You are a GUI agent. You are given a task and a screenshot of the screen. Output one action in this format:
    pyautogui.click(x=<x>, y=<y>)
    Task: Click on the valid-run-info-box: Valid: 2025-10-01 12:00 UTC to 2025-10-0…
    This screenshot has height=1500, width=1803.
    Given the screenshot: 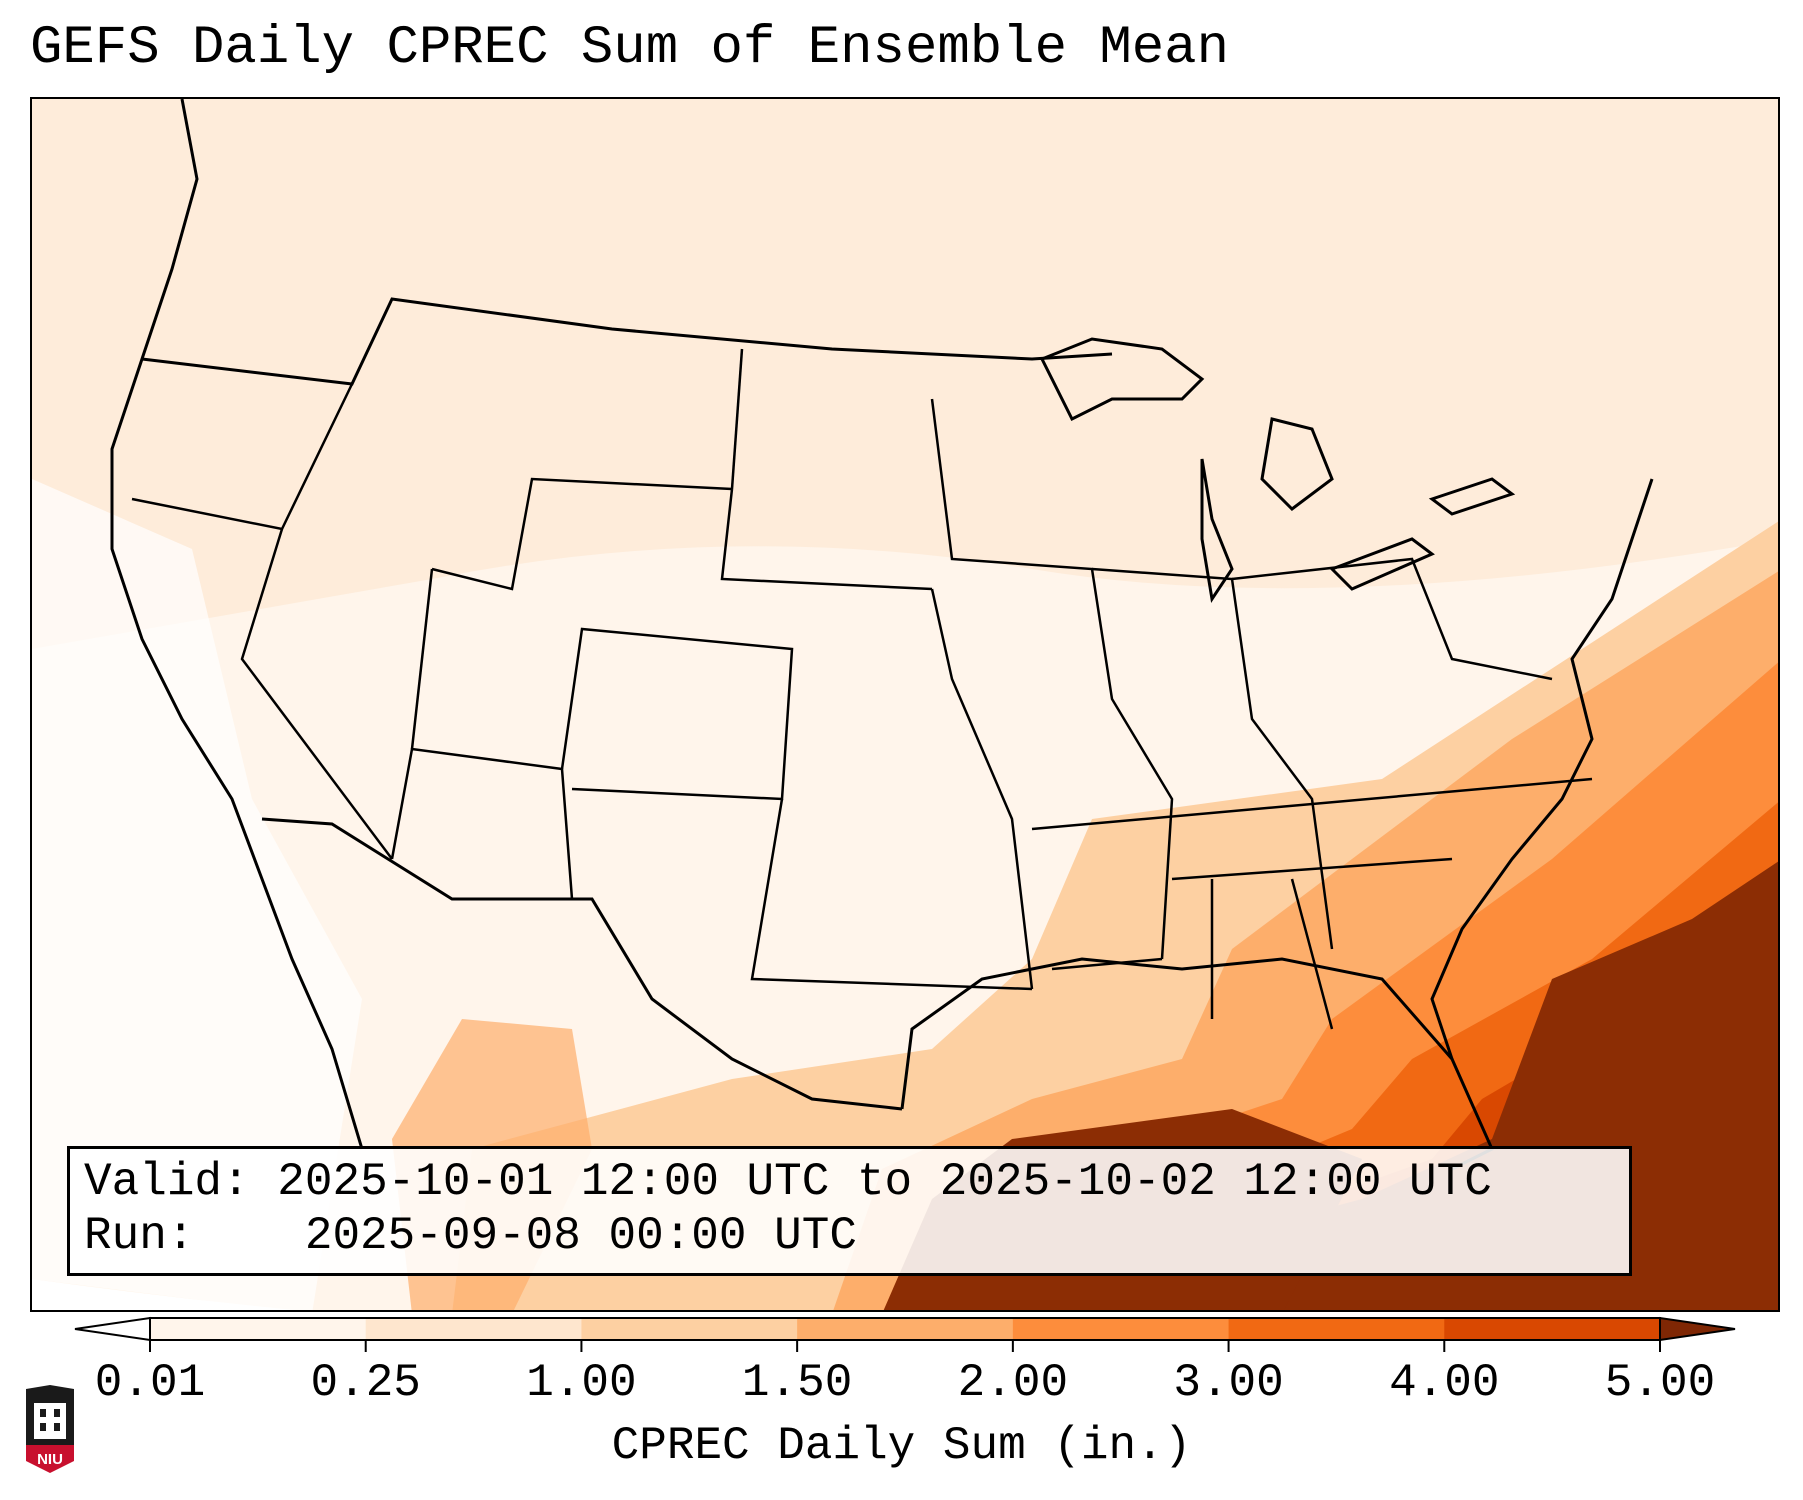 What is the action you would take?
    pyautogui.click(x=849, y=1211)
    